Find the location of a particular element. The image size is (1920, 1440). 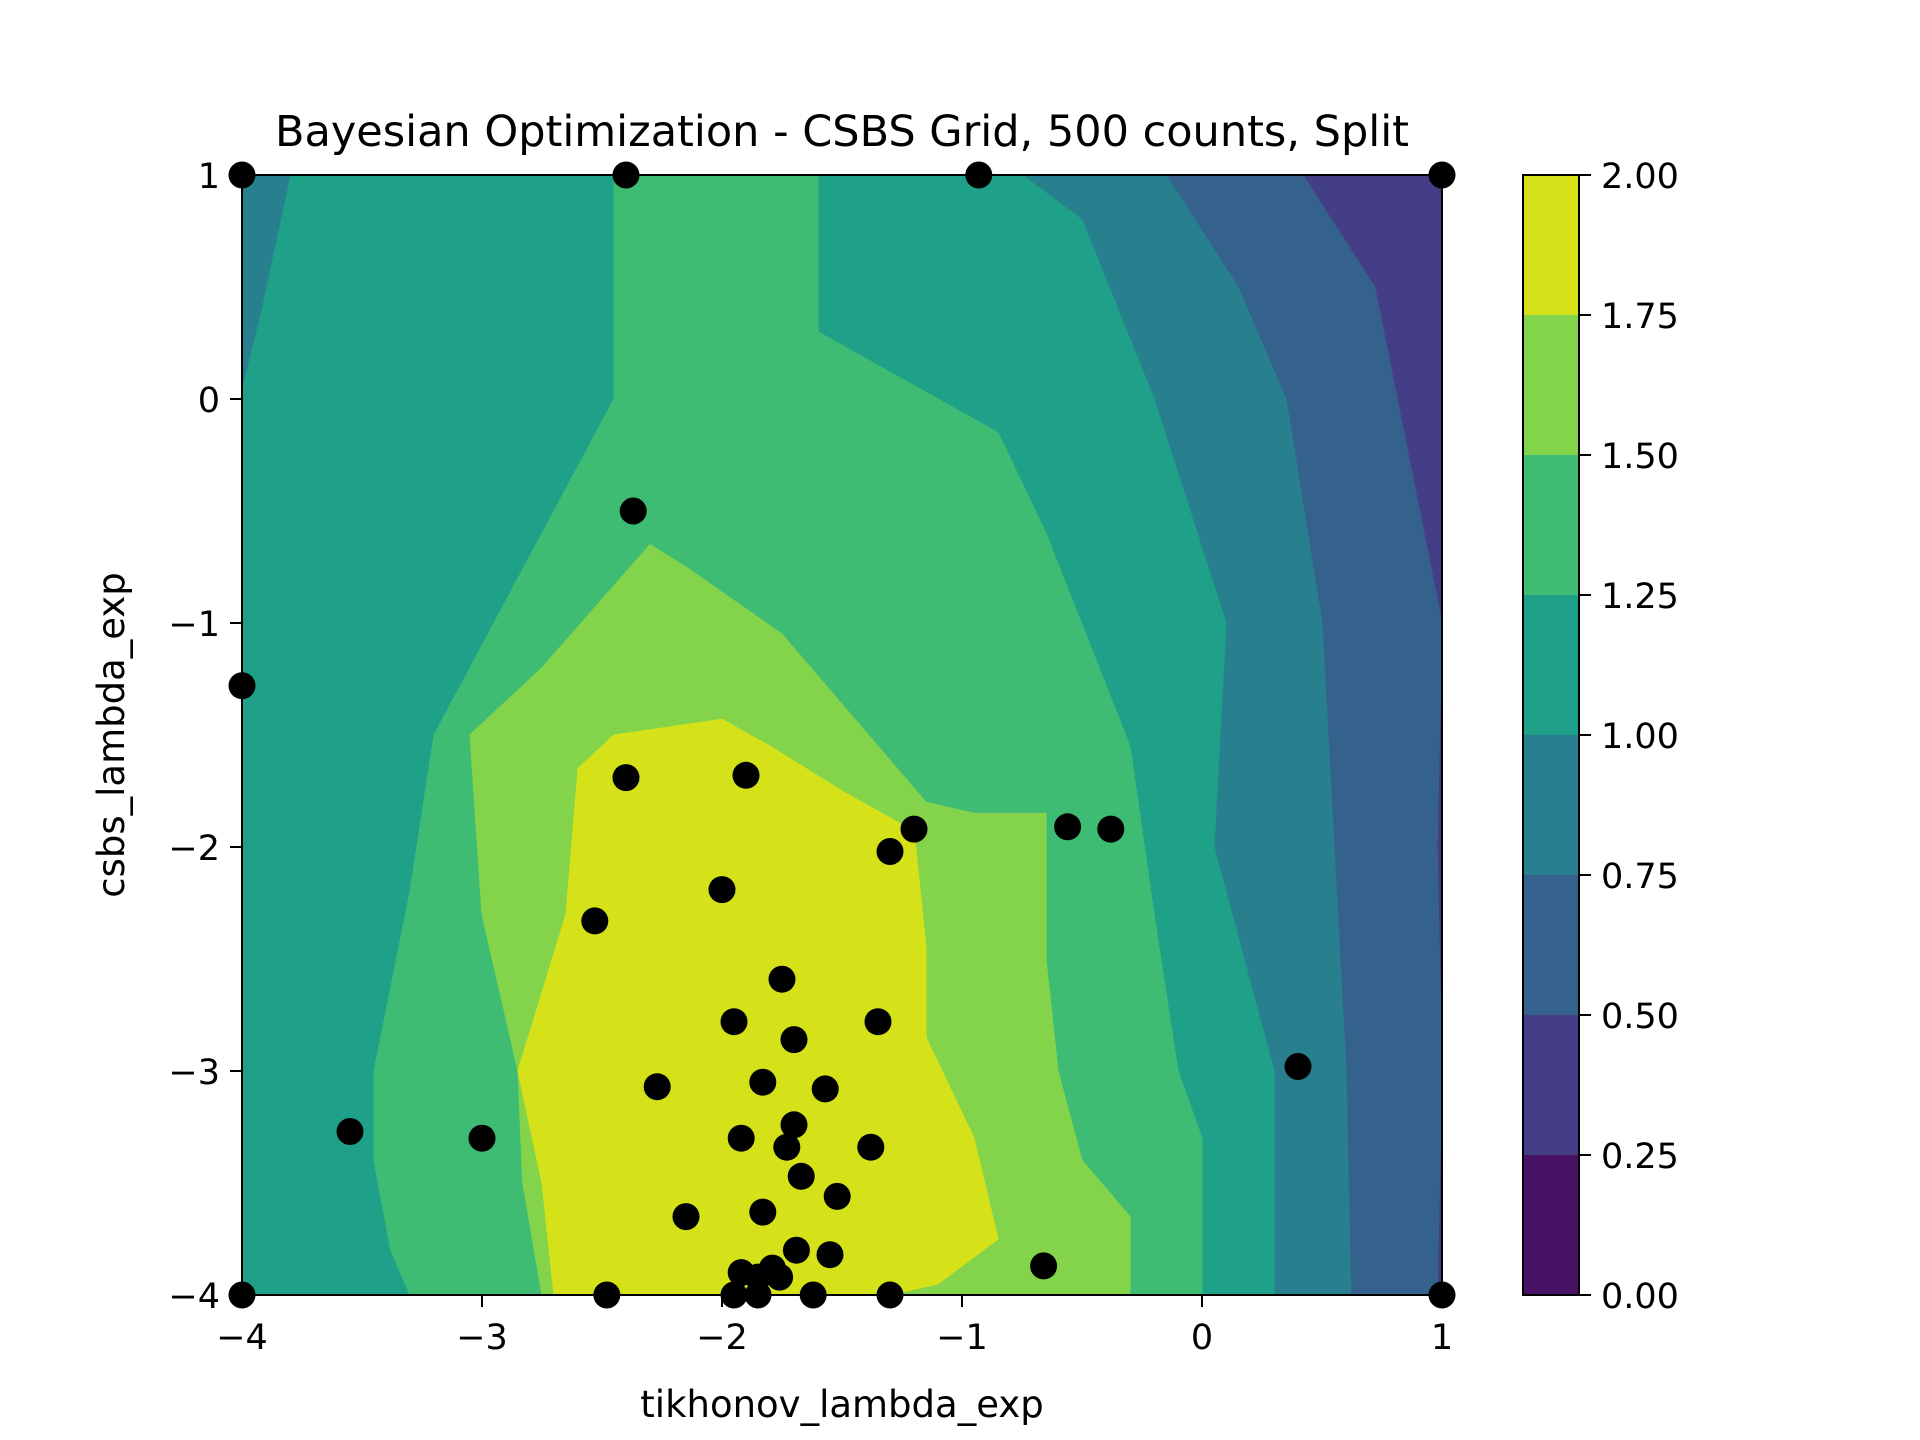

y-tick-label: −4 is located at coordinates (194, 1297).